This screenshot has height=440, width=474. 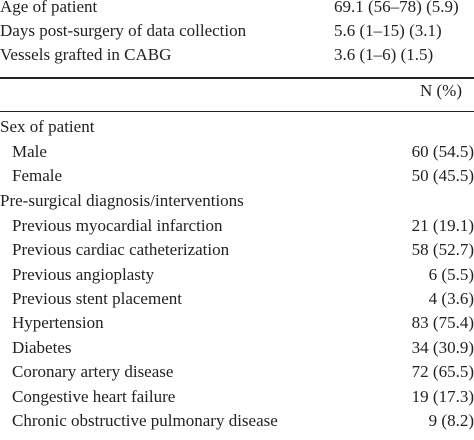 What do you see at coordinates (93, 372) in the screenshot?
I see `row-label: Coronary artery disease` at bounding box center [93, 372].